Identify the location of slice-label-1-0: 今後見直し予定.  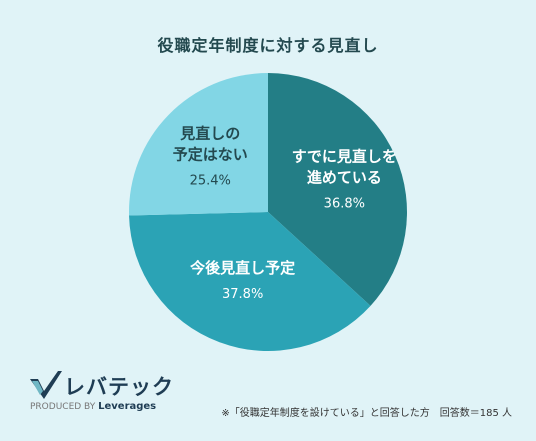
(242, 268).